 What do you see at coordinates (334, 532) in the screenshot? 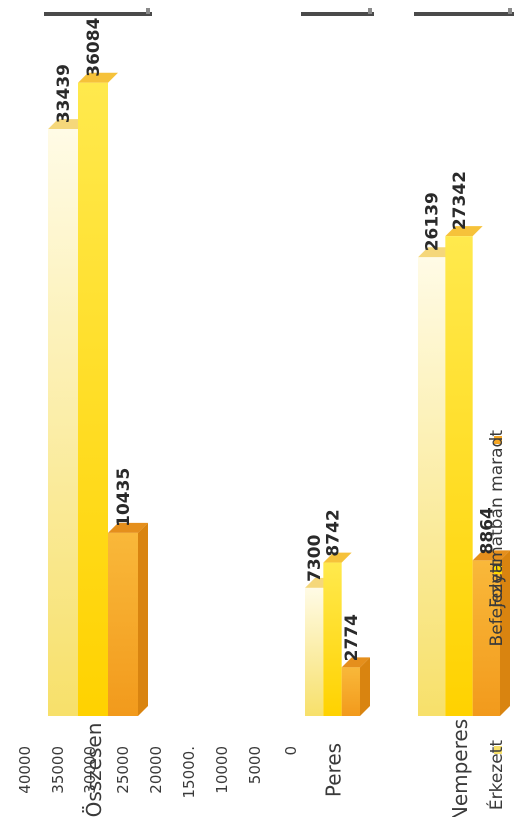
I see `value-label: 8742` at bounding box center [334, 532].